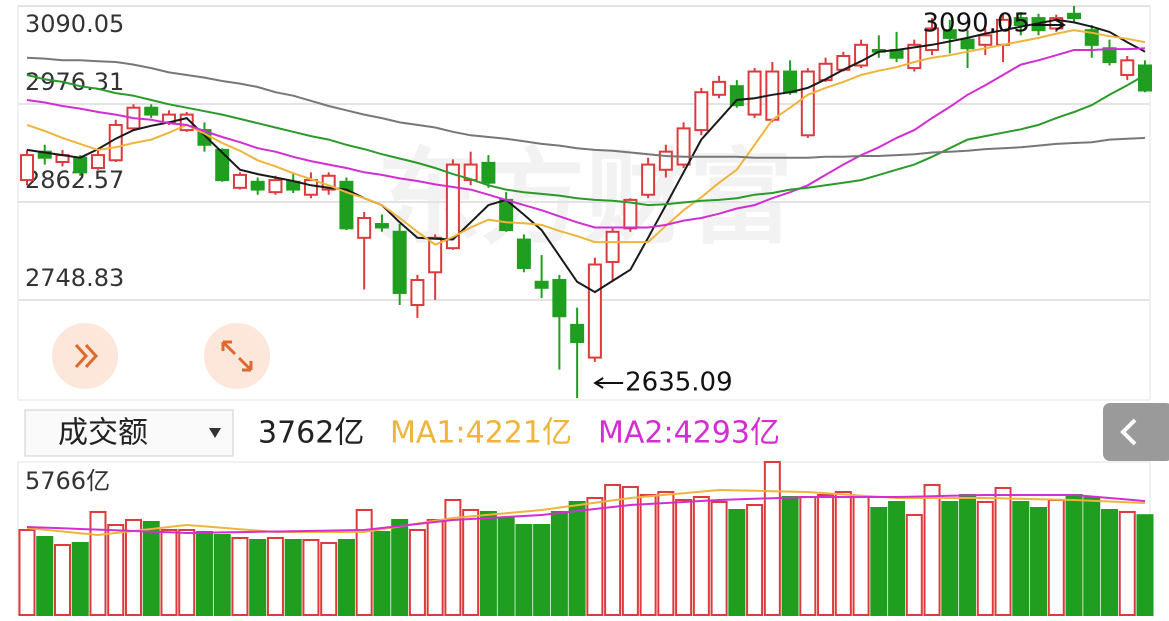 The height and width of the screenshot is (621, 1169). What do you see at coordinates (67, 481) in the screenshot?
I see `y-tick-label: 5766亿` at bounding box center [67, 481].